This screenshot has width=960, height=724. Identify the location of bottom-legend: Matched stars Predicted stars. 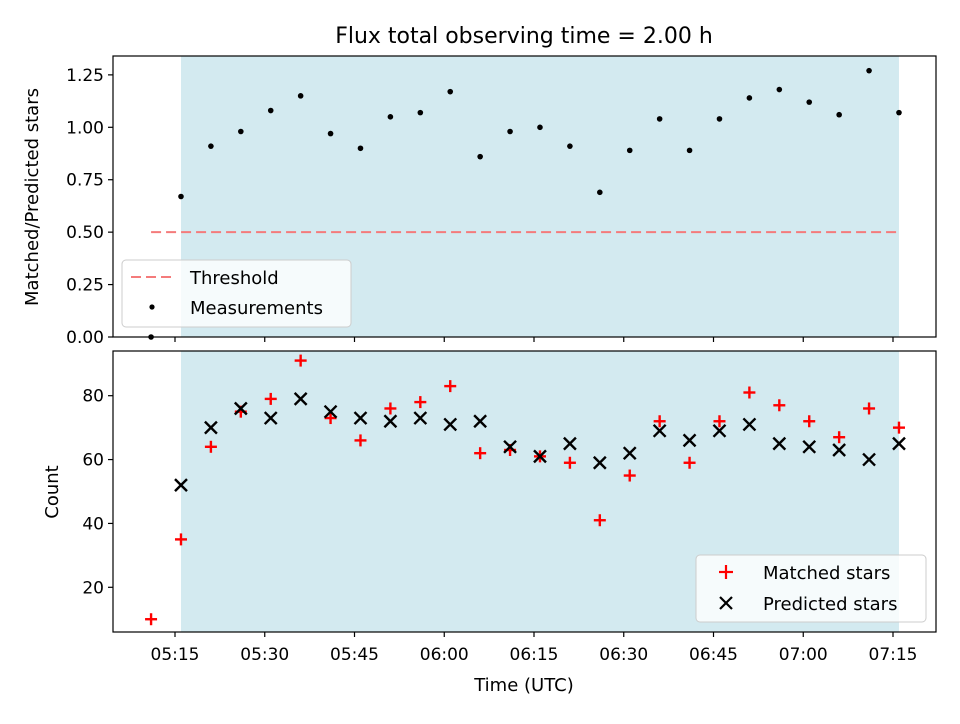
(811, 588).